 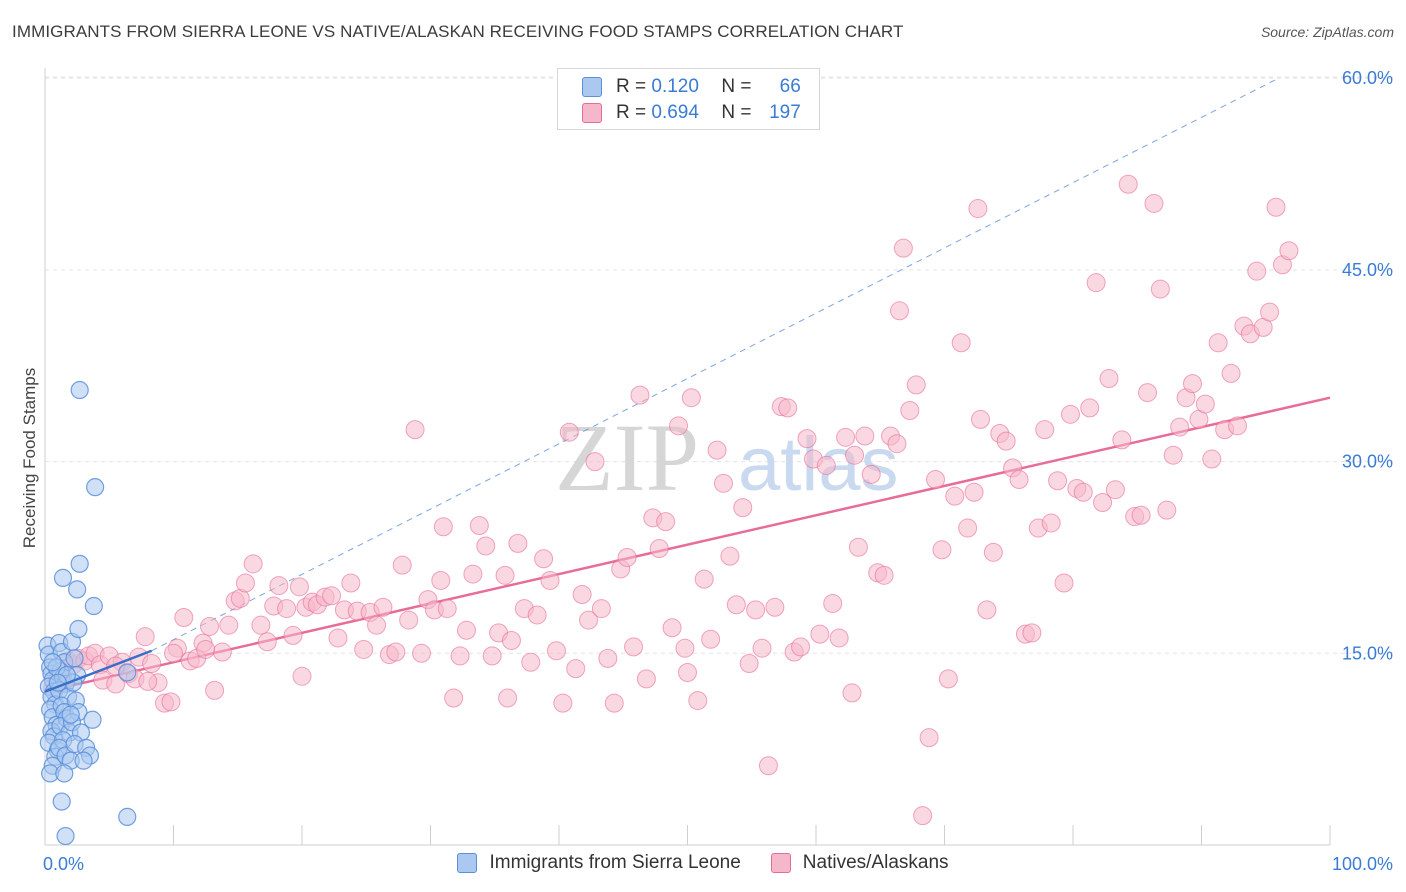 I want to click on sierra-leone-trend-line, so click(x=98, y=671).